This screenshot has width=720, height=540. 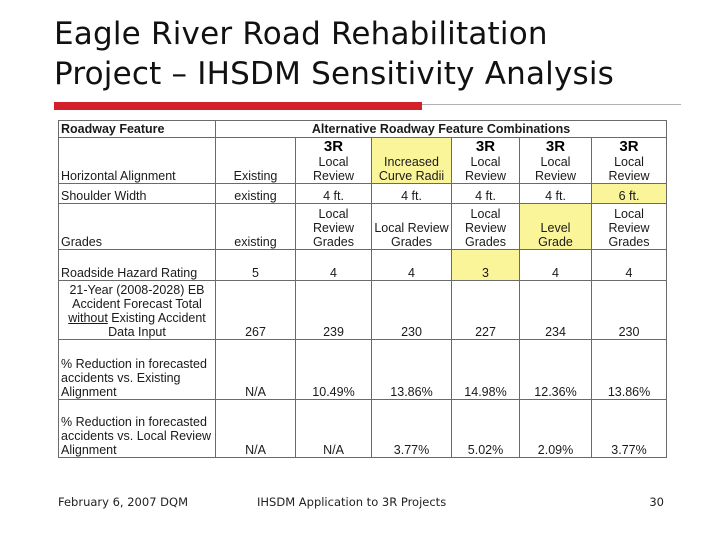 What do you see at coordinates (411, 310) in the screenshot?
I see `cell-combo-2: 230` at bounding box center [411, 310].